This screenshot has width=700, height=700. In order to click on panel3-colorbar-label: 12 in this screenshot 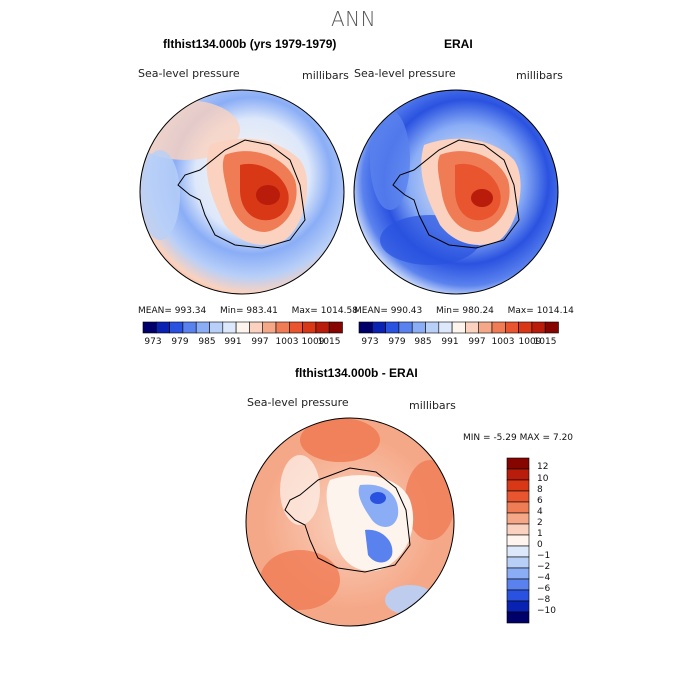, I will do `click(543, 467)`.